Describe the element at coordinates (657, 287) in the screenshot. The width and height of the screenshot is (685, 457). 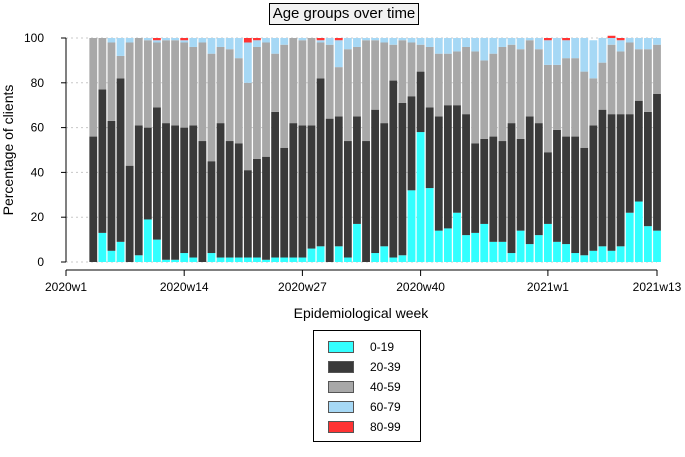
I see `x-tick-label: 2021w13` at that location.